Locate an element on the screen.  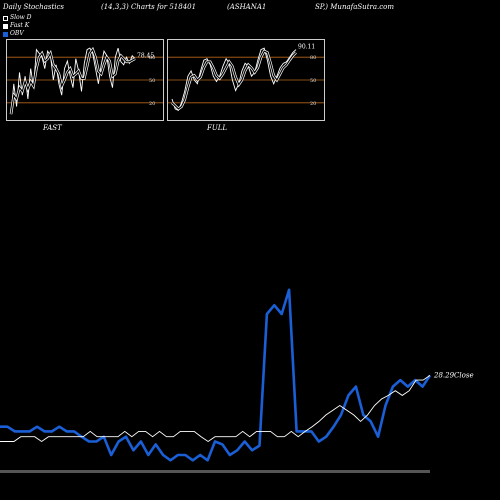
fast-panel-label: FAST is located at coordinates (52, 128).